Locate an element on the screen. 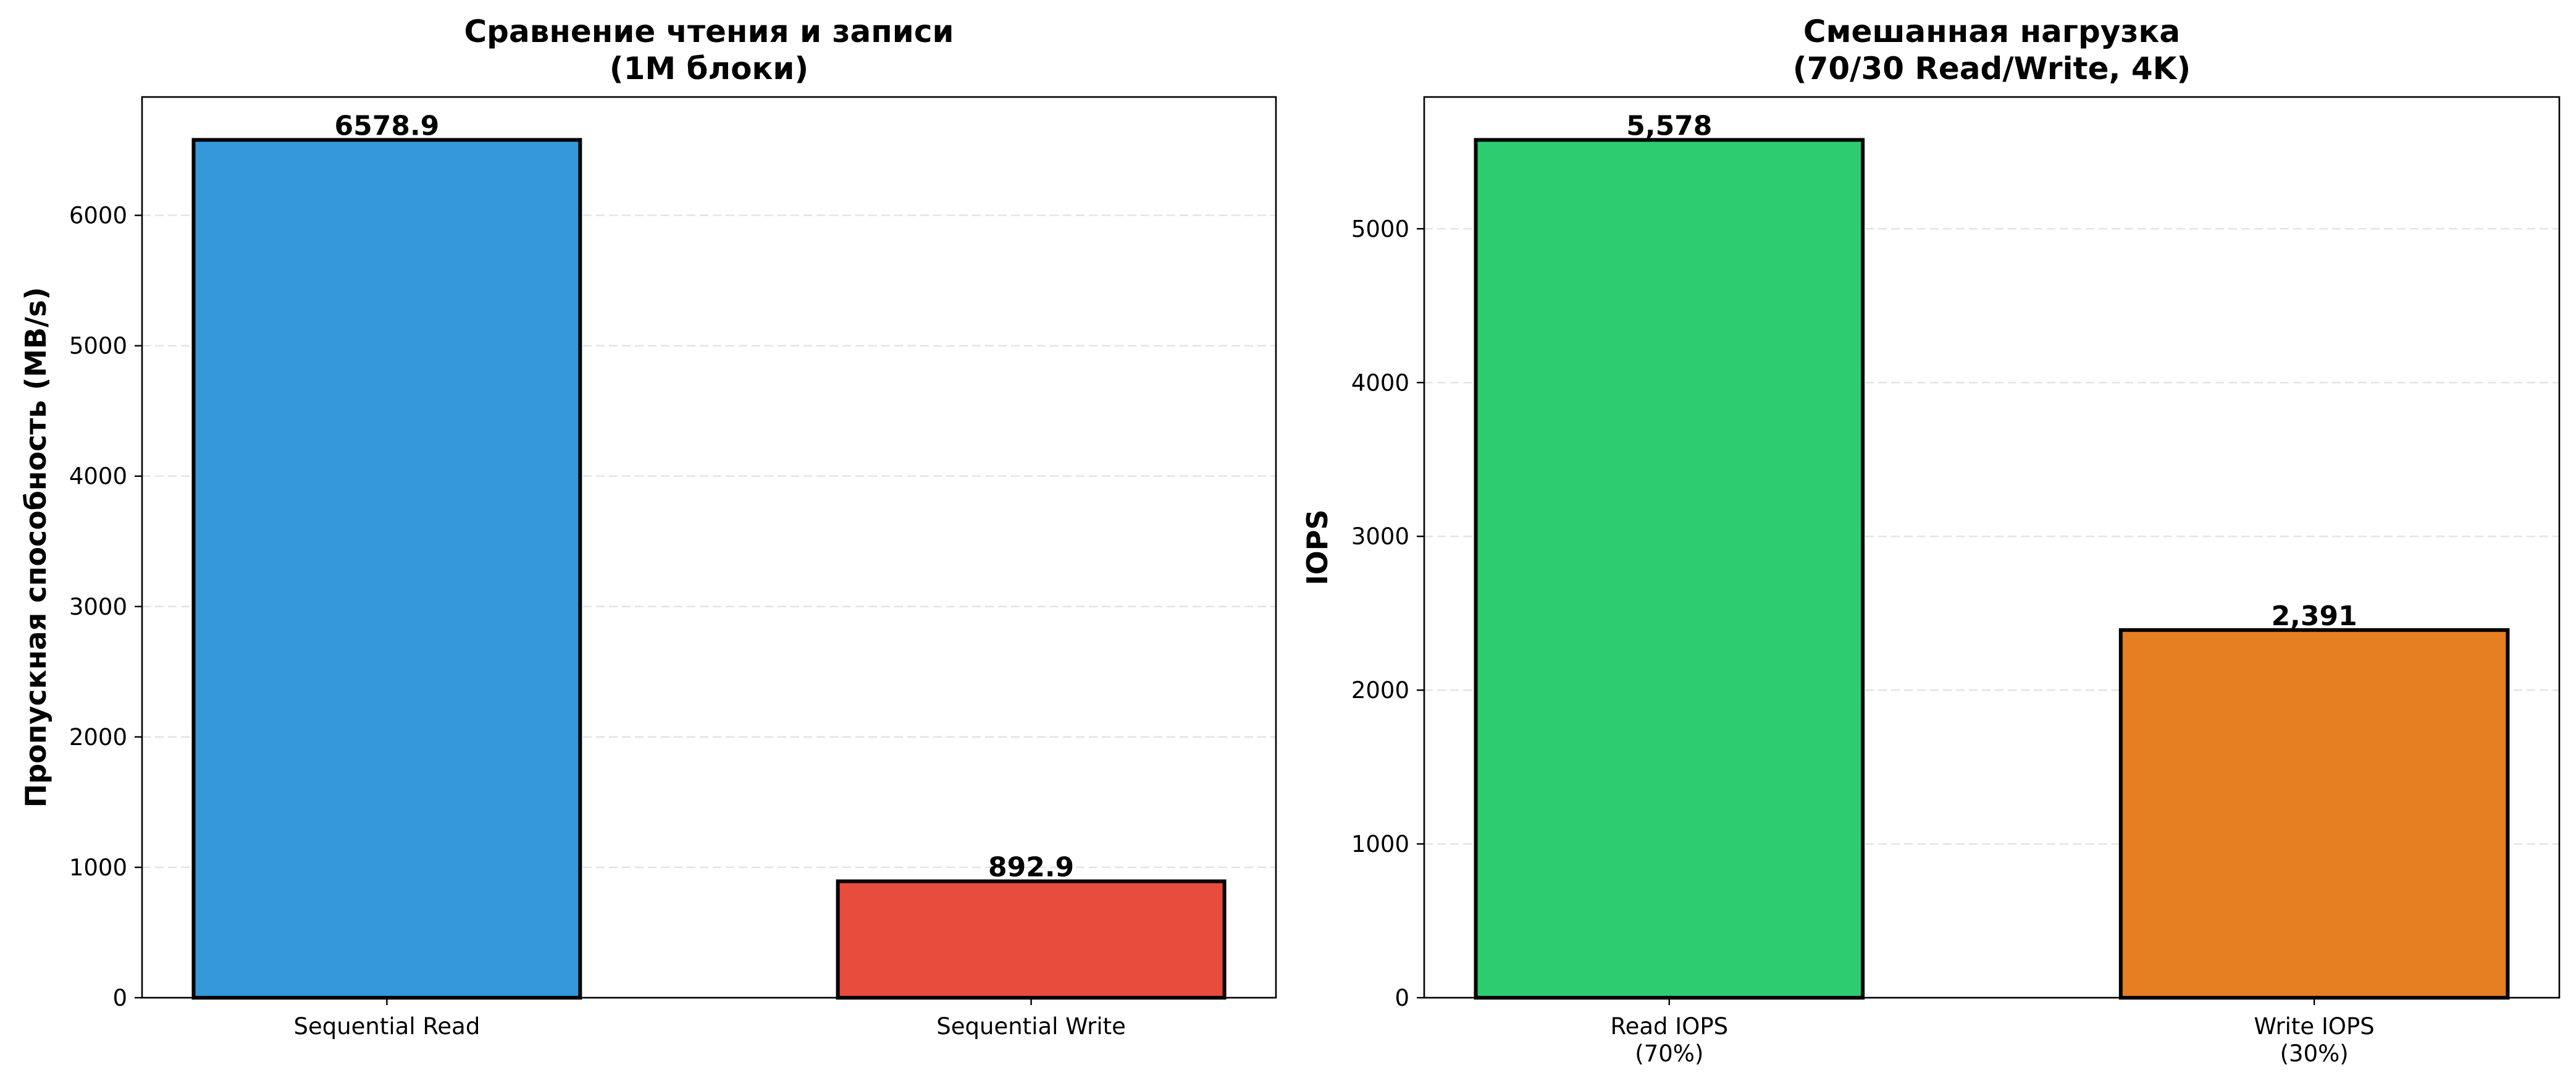 This screenshot has height=1091, width=2576. y-tick-label: 6000 is located at coordinates (98, 216).